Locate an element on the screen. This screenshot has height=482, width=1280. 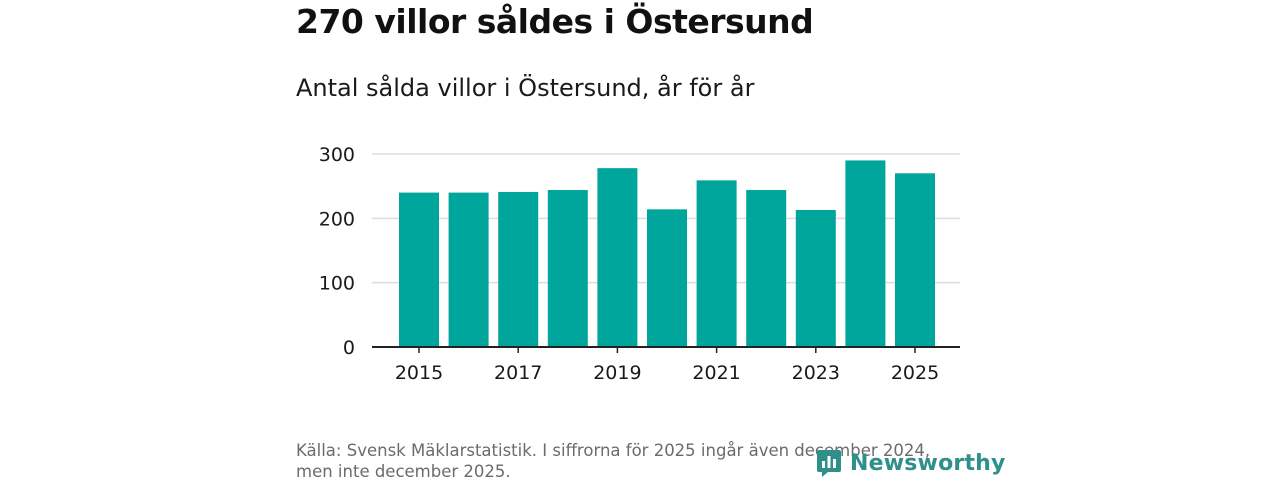
x-tick-label: 2023 is located at coordinates (816, 373).